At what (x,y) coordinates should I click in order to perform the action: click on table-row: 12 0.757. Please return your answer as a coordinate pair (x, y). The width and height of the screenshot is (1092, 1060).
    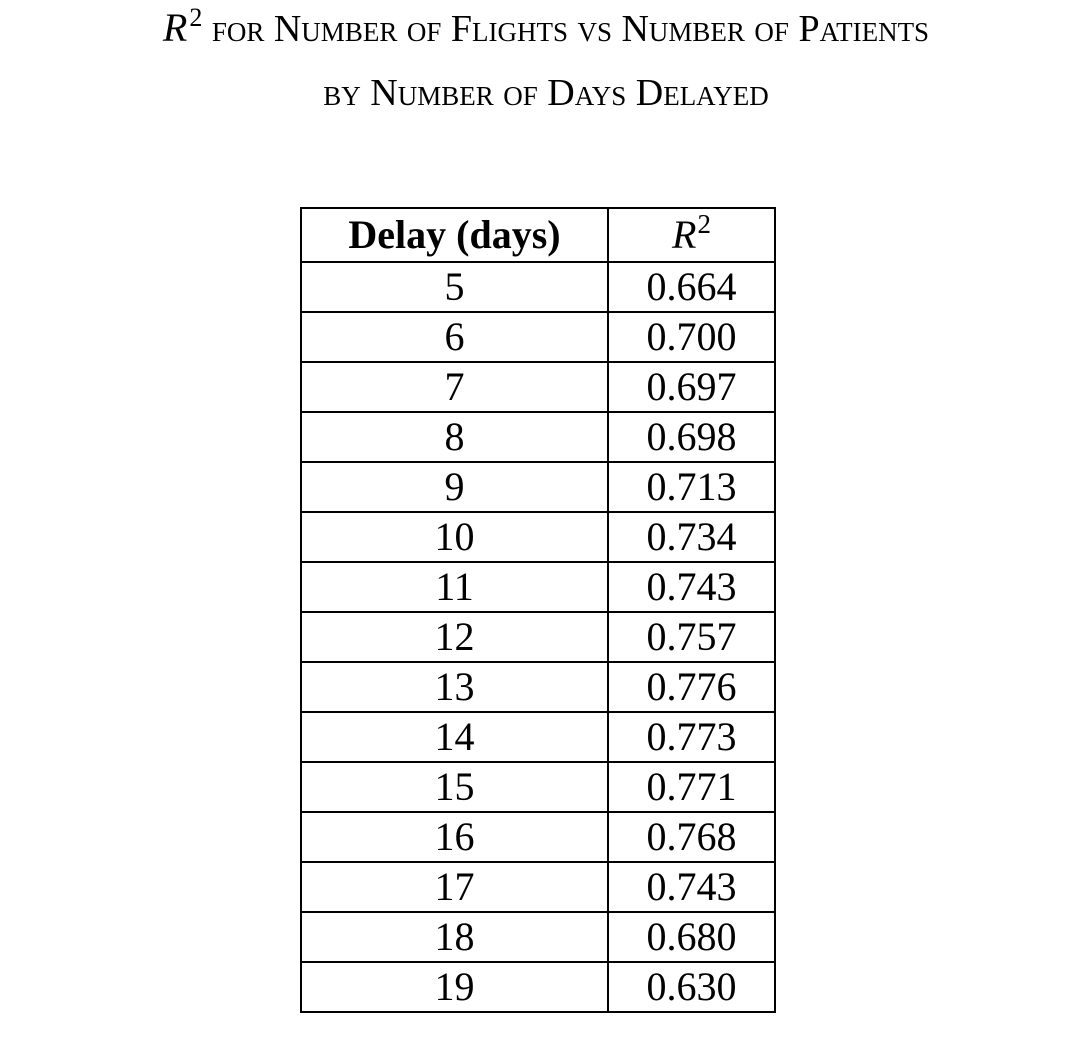
    Looking at the image, I should click on (538, 637).